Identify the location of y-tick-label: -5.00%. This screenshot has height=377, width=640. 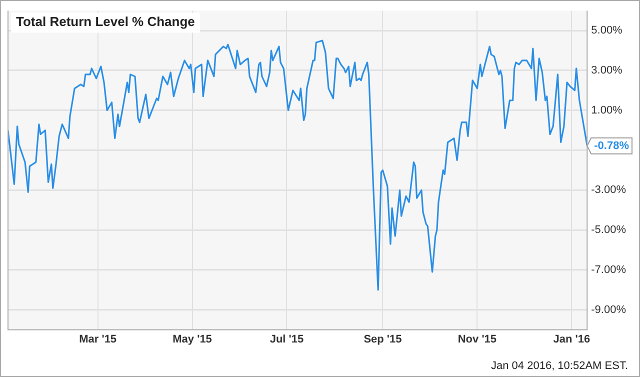
(608, 230).